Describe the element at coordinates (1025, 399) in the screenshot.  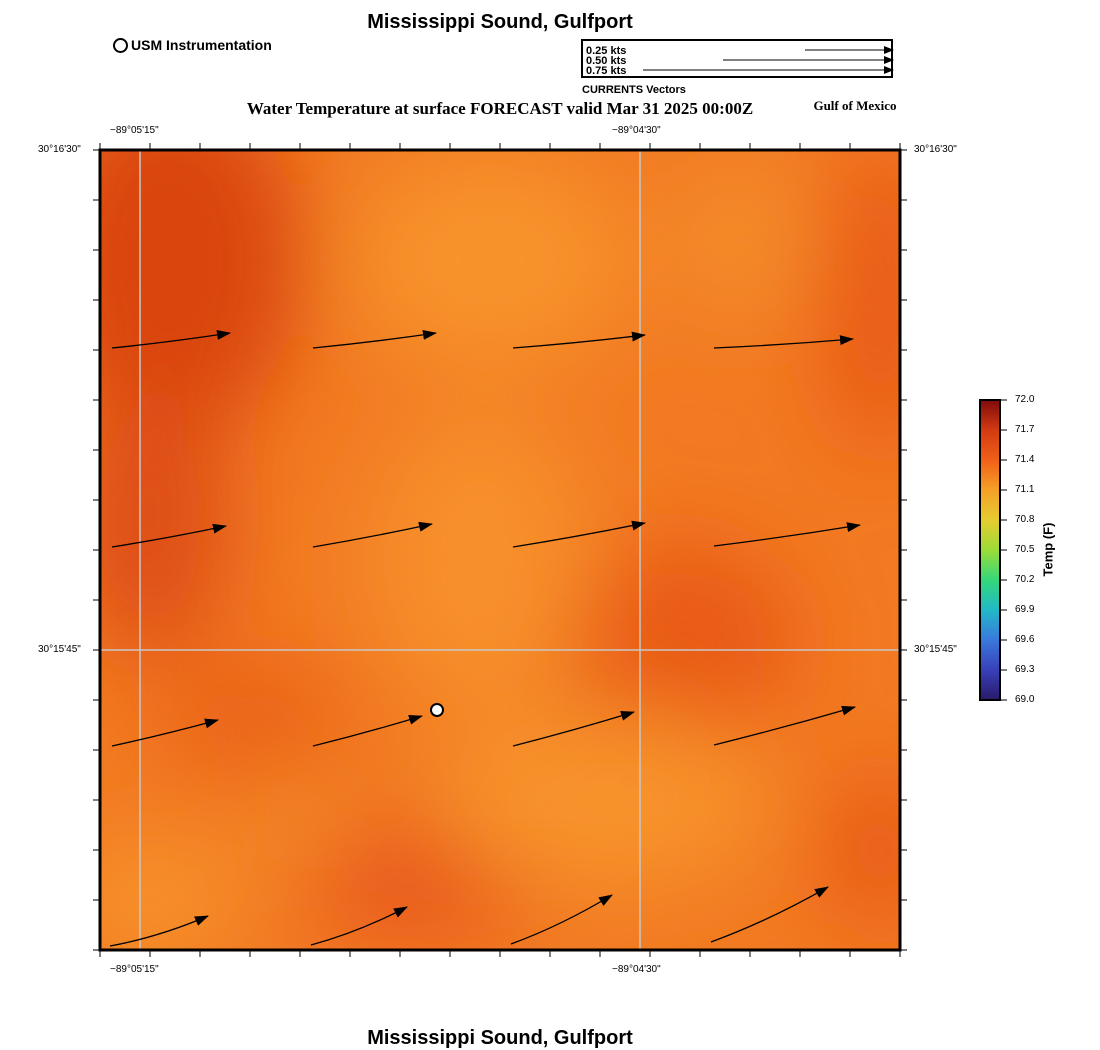
I see `colorbar-tick-label: 72.0` at that location.